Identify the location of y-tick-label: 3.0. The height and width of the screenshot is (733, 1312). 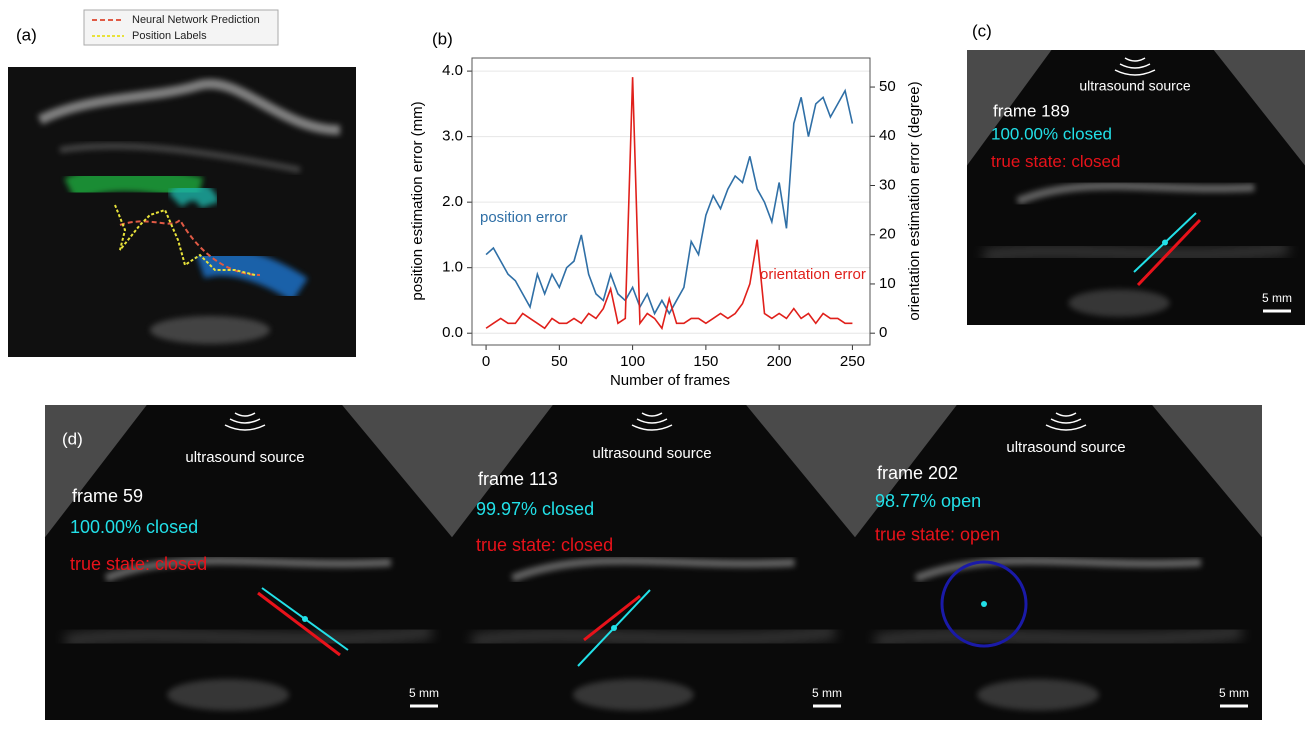
(452, 136).